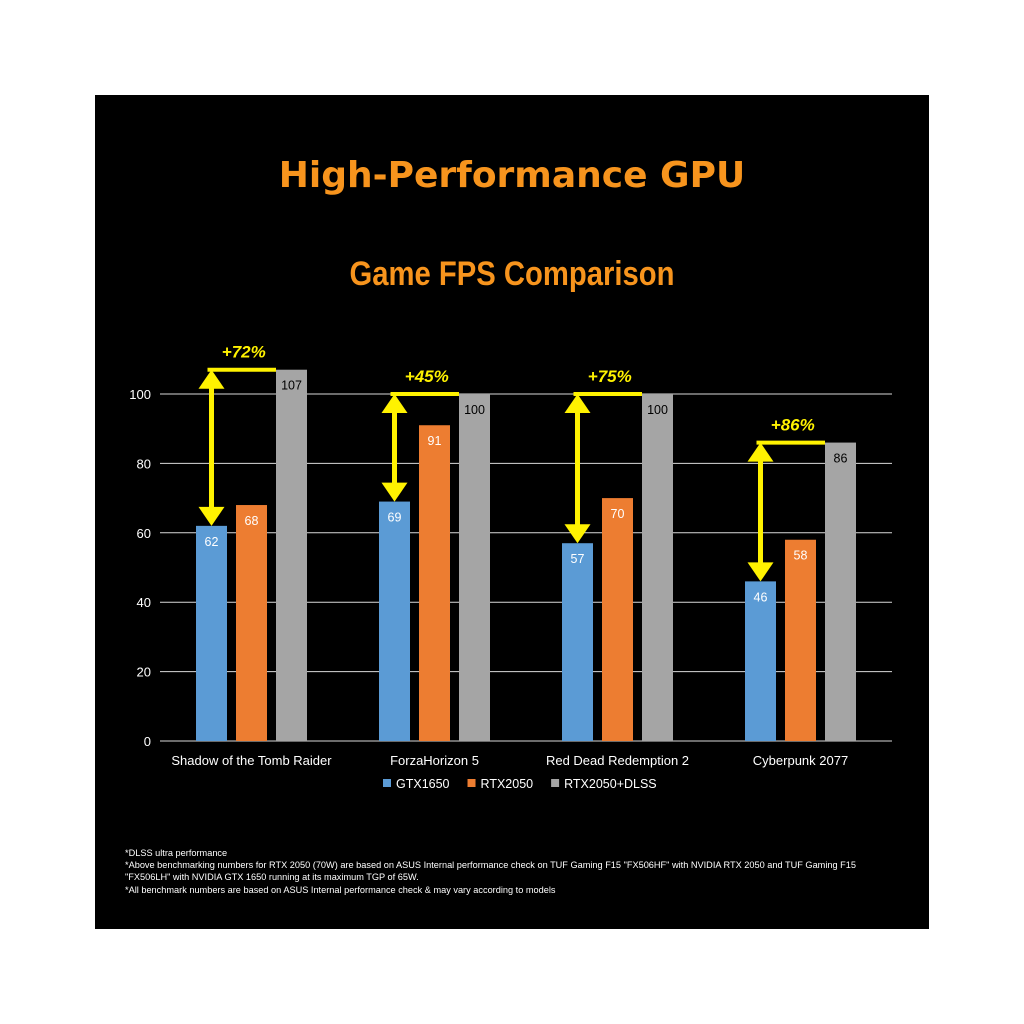  I want to click on data-label: 58, so click(801, 556).